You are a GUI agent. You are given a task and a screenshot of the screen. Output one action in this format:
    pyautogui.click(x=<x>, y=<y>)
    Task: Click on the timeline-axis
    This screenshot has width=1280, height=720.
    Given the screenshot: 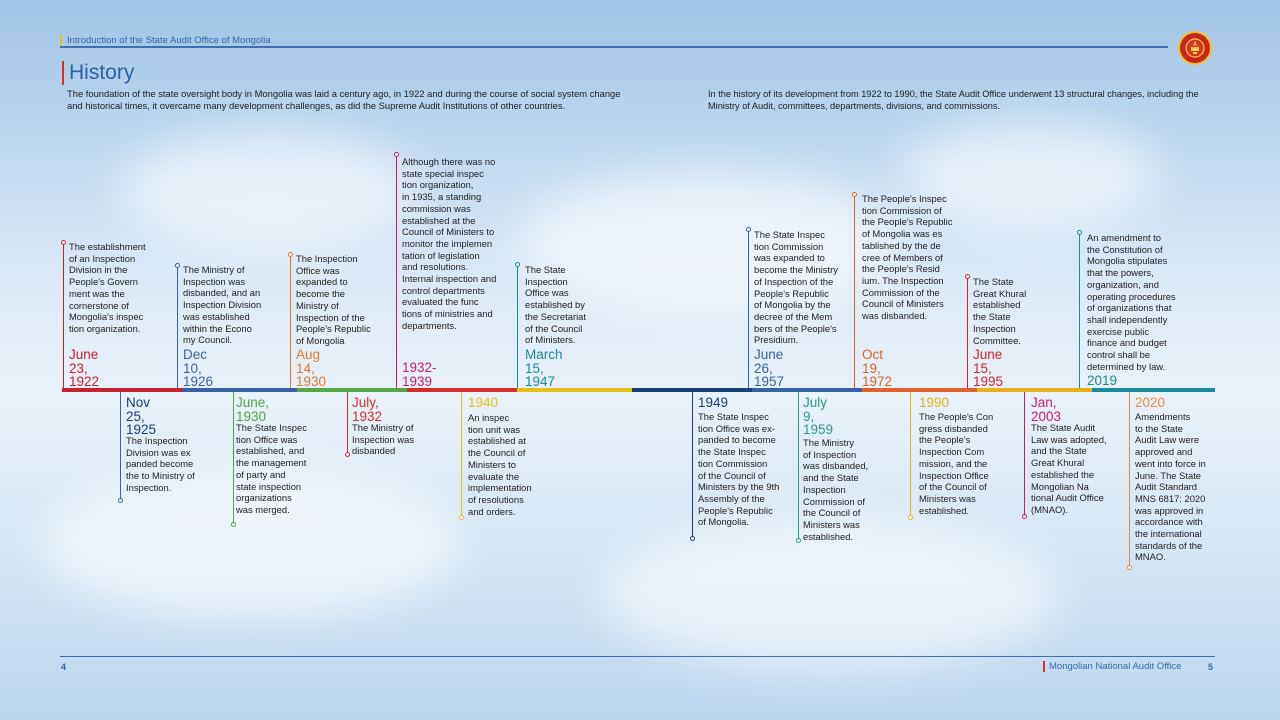 What is the action you would take?
    pyautogui.click(x=638, y=390)
    